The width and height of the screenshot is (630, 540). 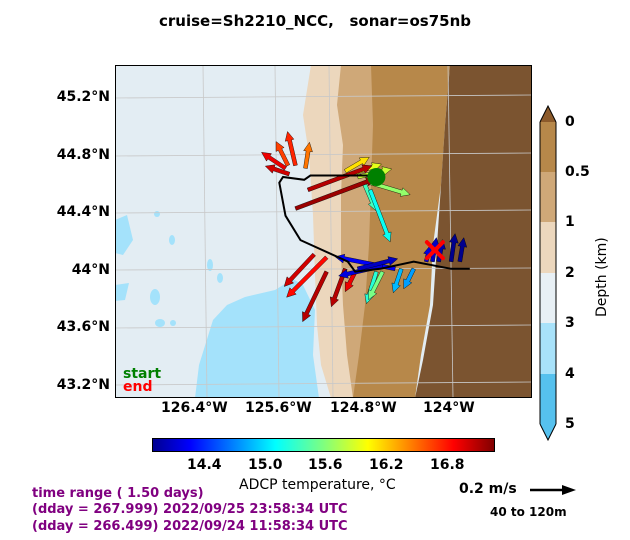 I want to click on lon-label: 124.8°W, so click(x=363, y=408).